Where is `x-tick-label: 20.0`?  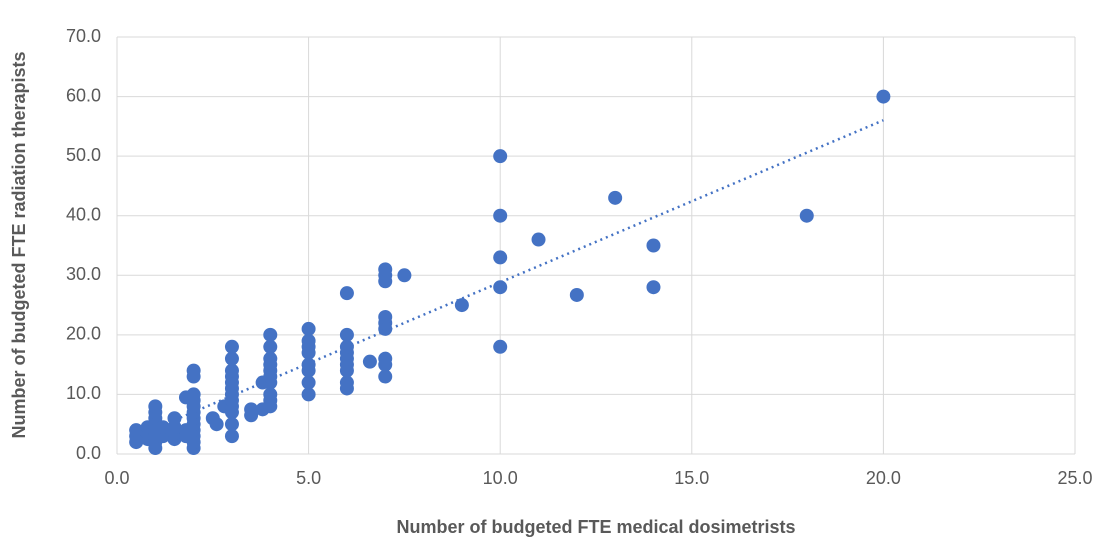 x-tick-label: 20.0 is located at coordinates (883, 478).